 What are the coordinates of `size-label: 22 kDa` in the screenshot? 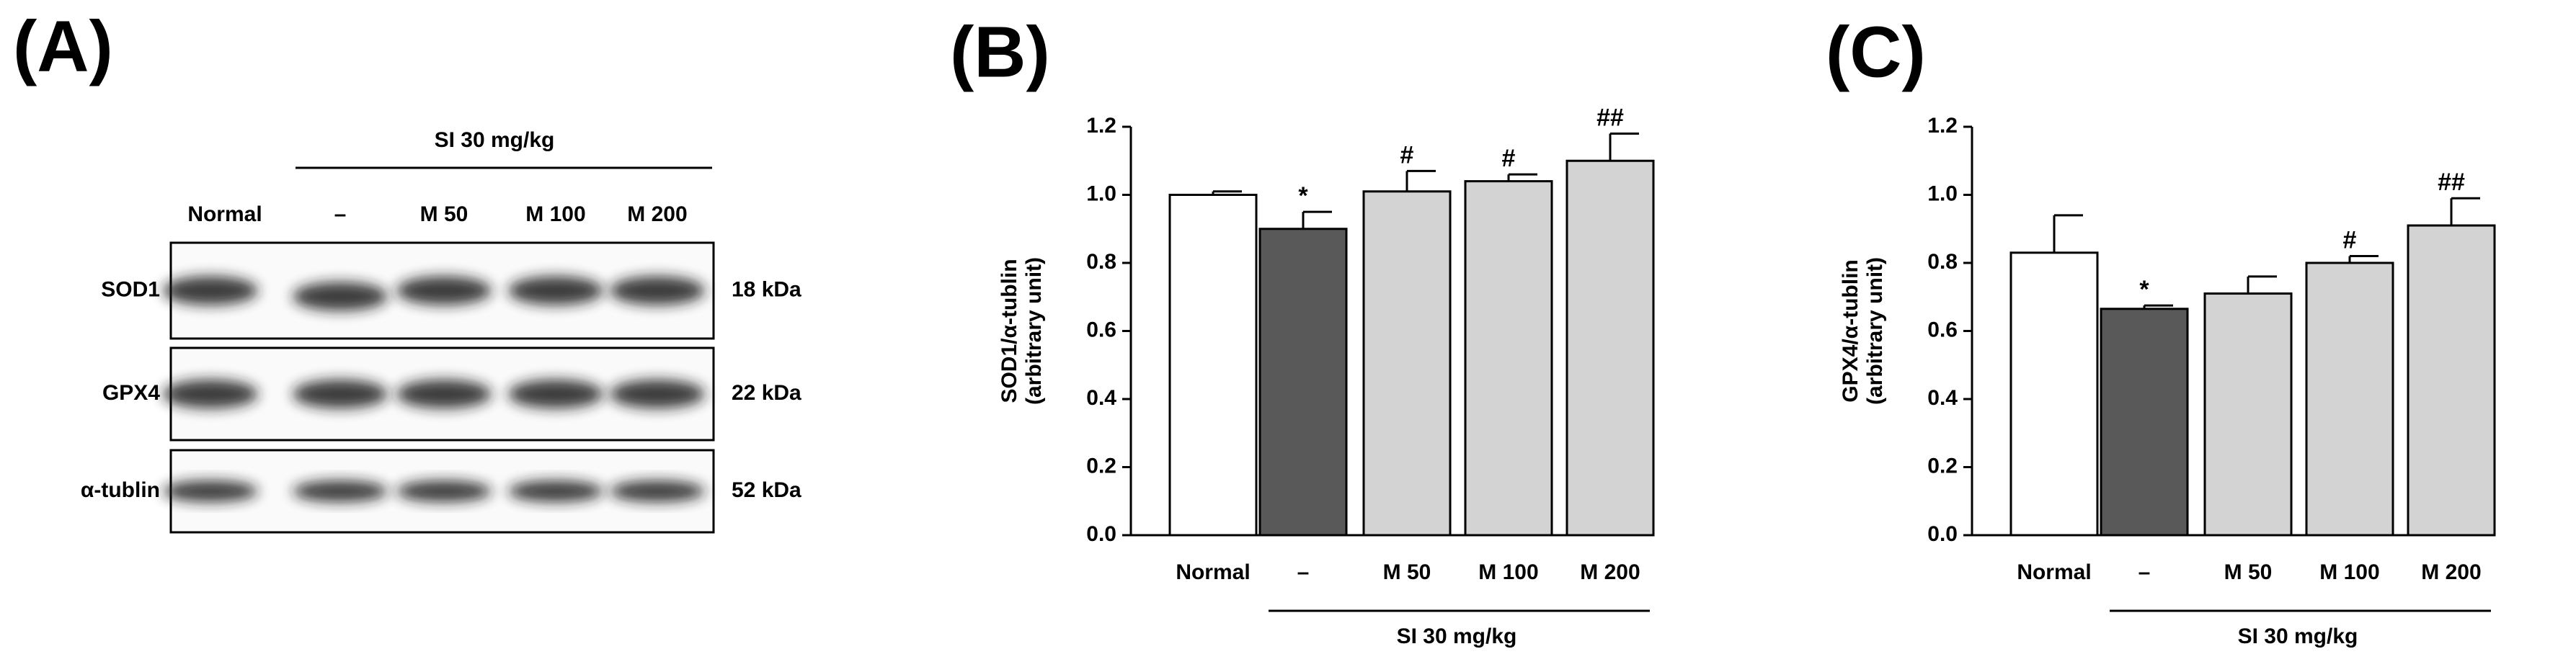 It's located at (766, 393).